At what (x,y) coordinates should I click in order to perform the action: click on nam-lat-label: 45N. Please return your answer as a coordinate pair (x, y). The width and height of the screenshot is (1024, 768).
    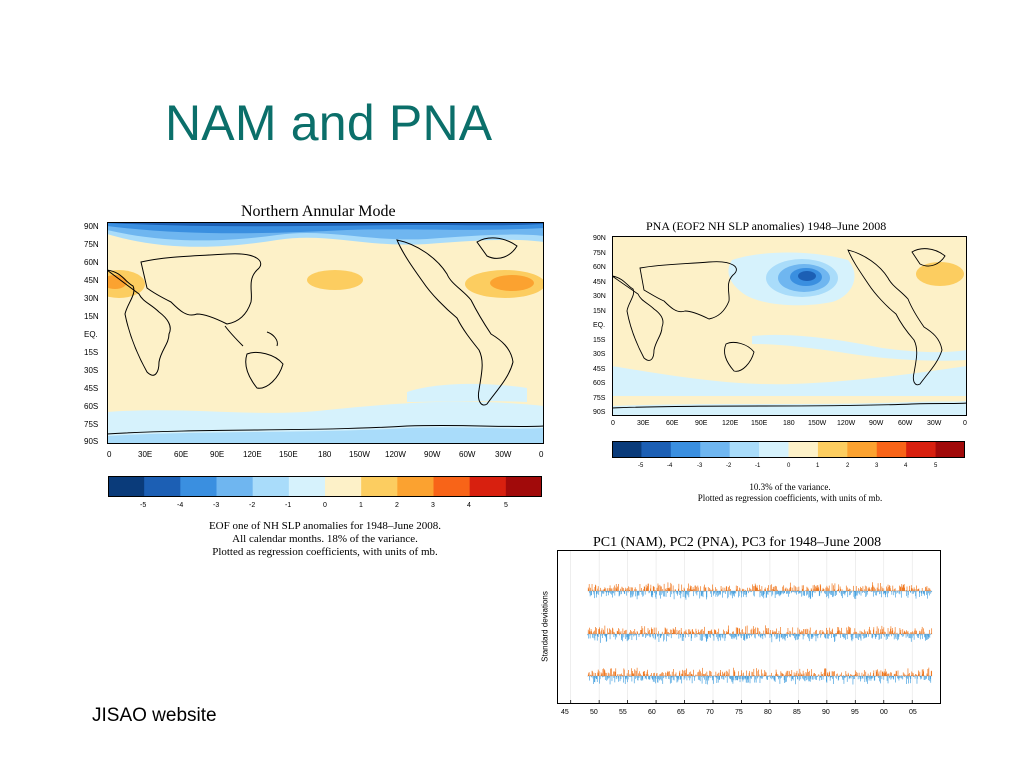
    Looking at the image, I should click on (91, 280).